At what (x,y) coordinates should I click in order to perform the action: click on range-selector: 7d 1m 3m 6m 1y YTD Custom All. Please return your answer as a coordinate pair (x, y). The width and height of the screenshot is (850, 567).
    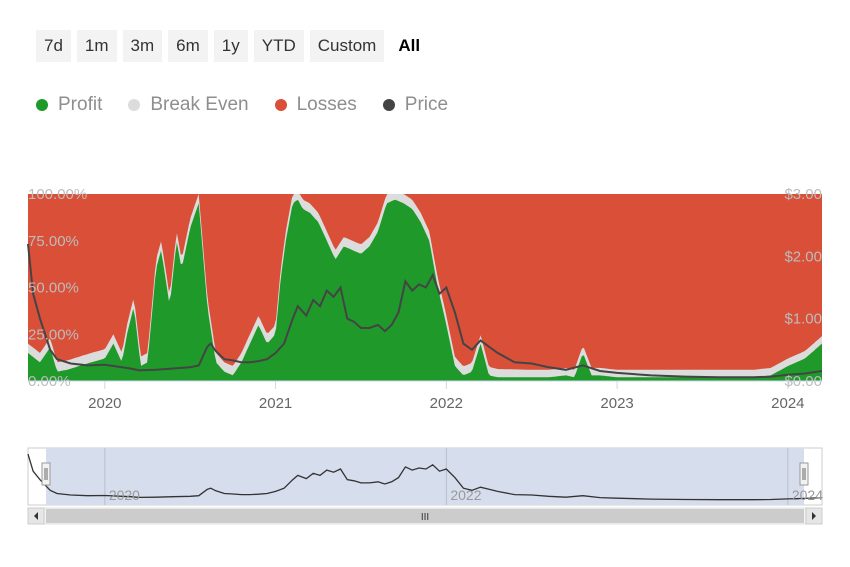
    Looking at the image, I should click on (232, 46).